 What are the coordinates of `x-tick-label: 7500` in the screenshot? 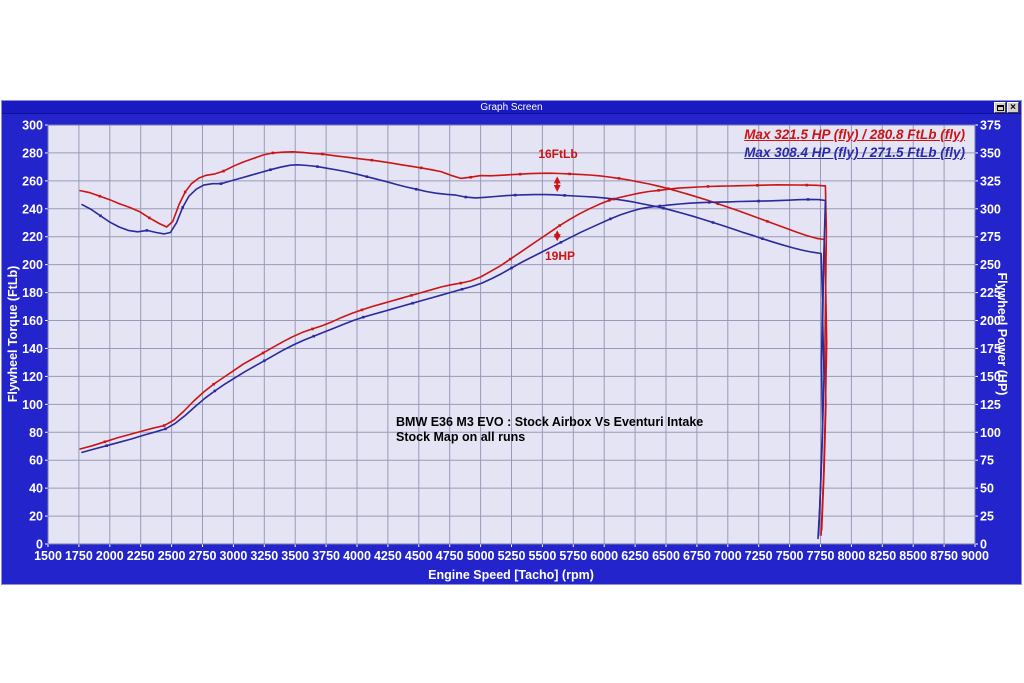 It's located at (790, 556).